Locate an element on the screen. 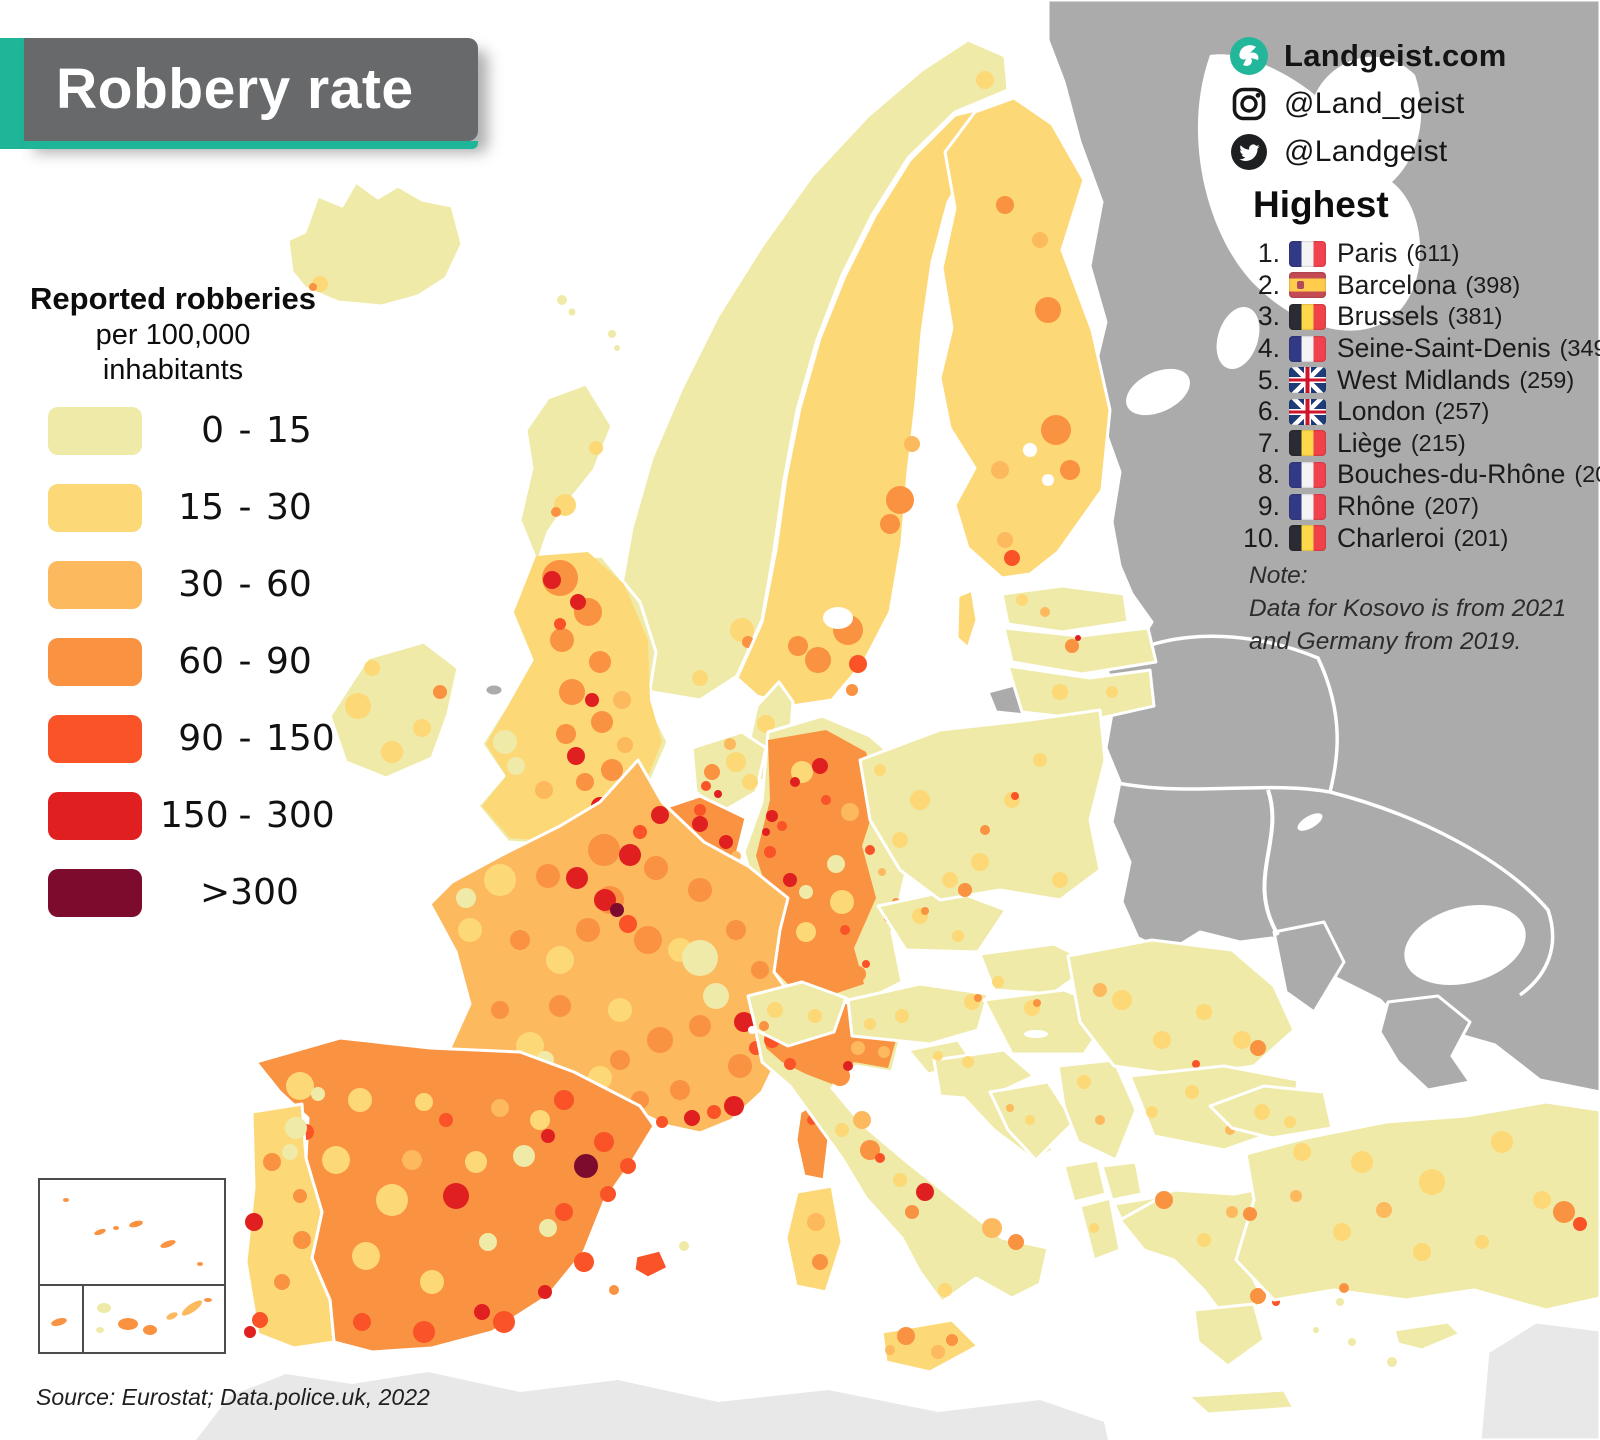 This screenshot has height=1440, width=1600. map-region-france is located at coordinates (630, 970).